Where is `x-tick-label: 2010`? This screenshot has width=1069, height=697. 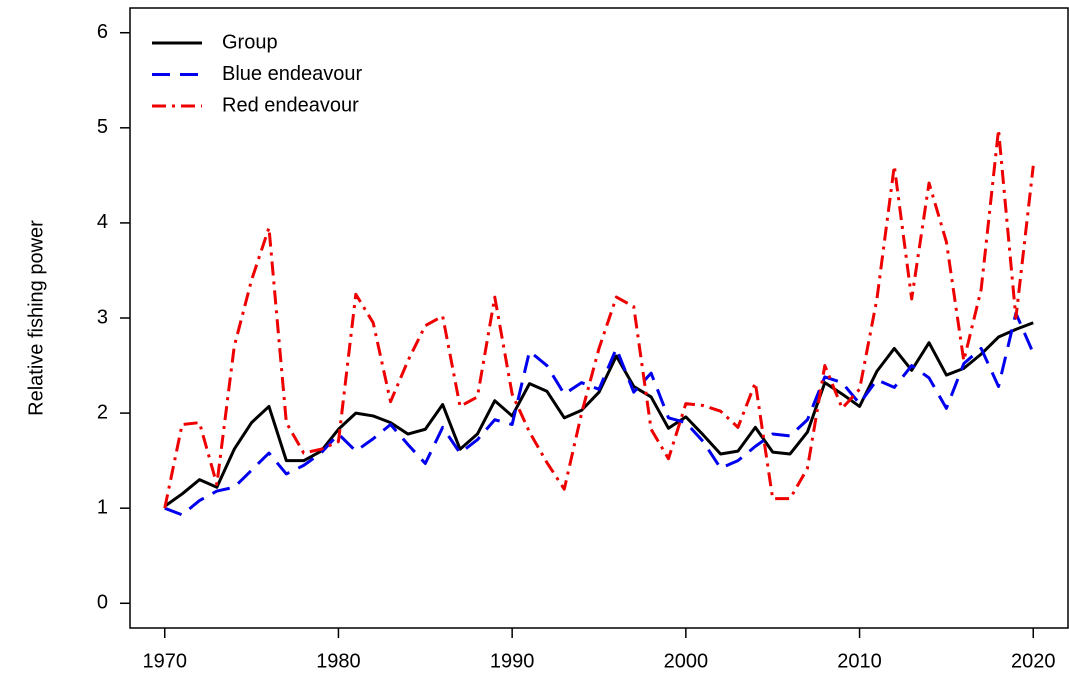 x-tick-label: 2010 is located at coordinates (859, 661).